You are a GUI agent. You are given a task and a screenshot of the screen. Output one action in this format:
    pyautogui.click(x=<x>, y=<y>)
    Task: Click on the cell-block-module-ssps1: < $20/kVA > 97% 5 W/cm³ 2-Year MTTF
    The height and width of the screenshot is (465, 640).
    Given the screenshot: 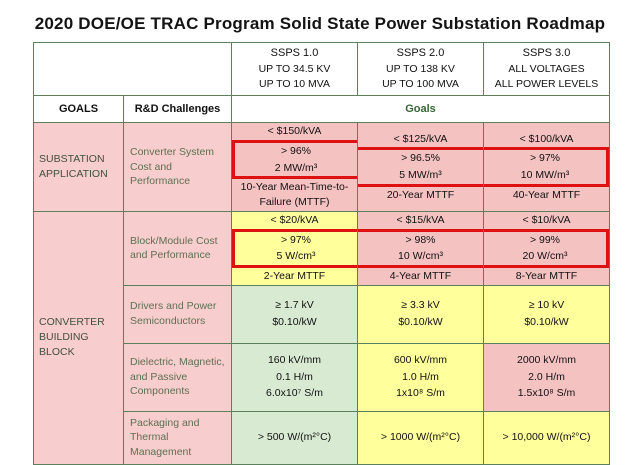 What is the action you would take?
    pyautogui.click(x=294, y=248)
    